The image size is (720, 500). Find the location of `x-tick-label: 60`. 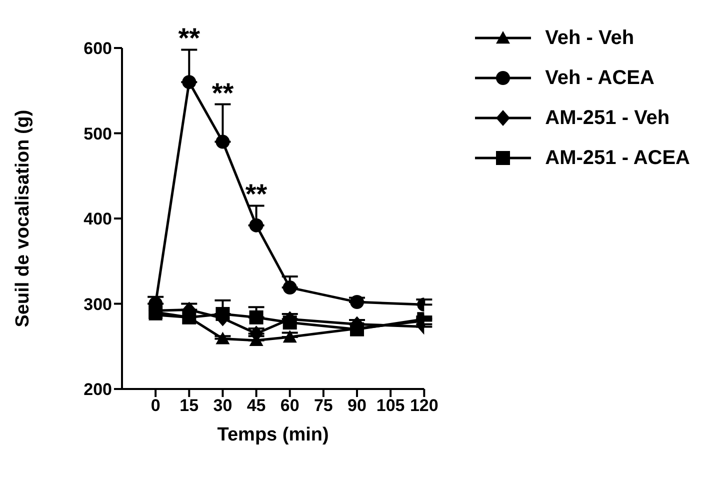

x-tick-label: 60 is located at coordinates (290, 406).